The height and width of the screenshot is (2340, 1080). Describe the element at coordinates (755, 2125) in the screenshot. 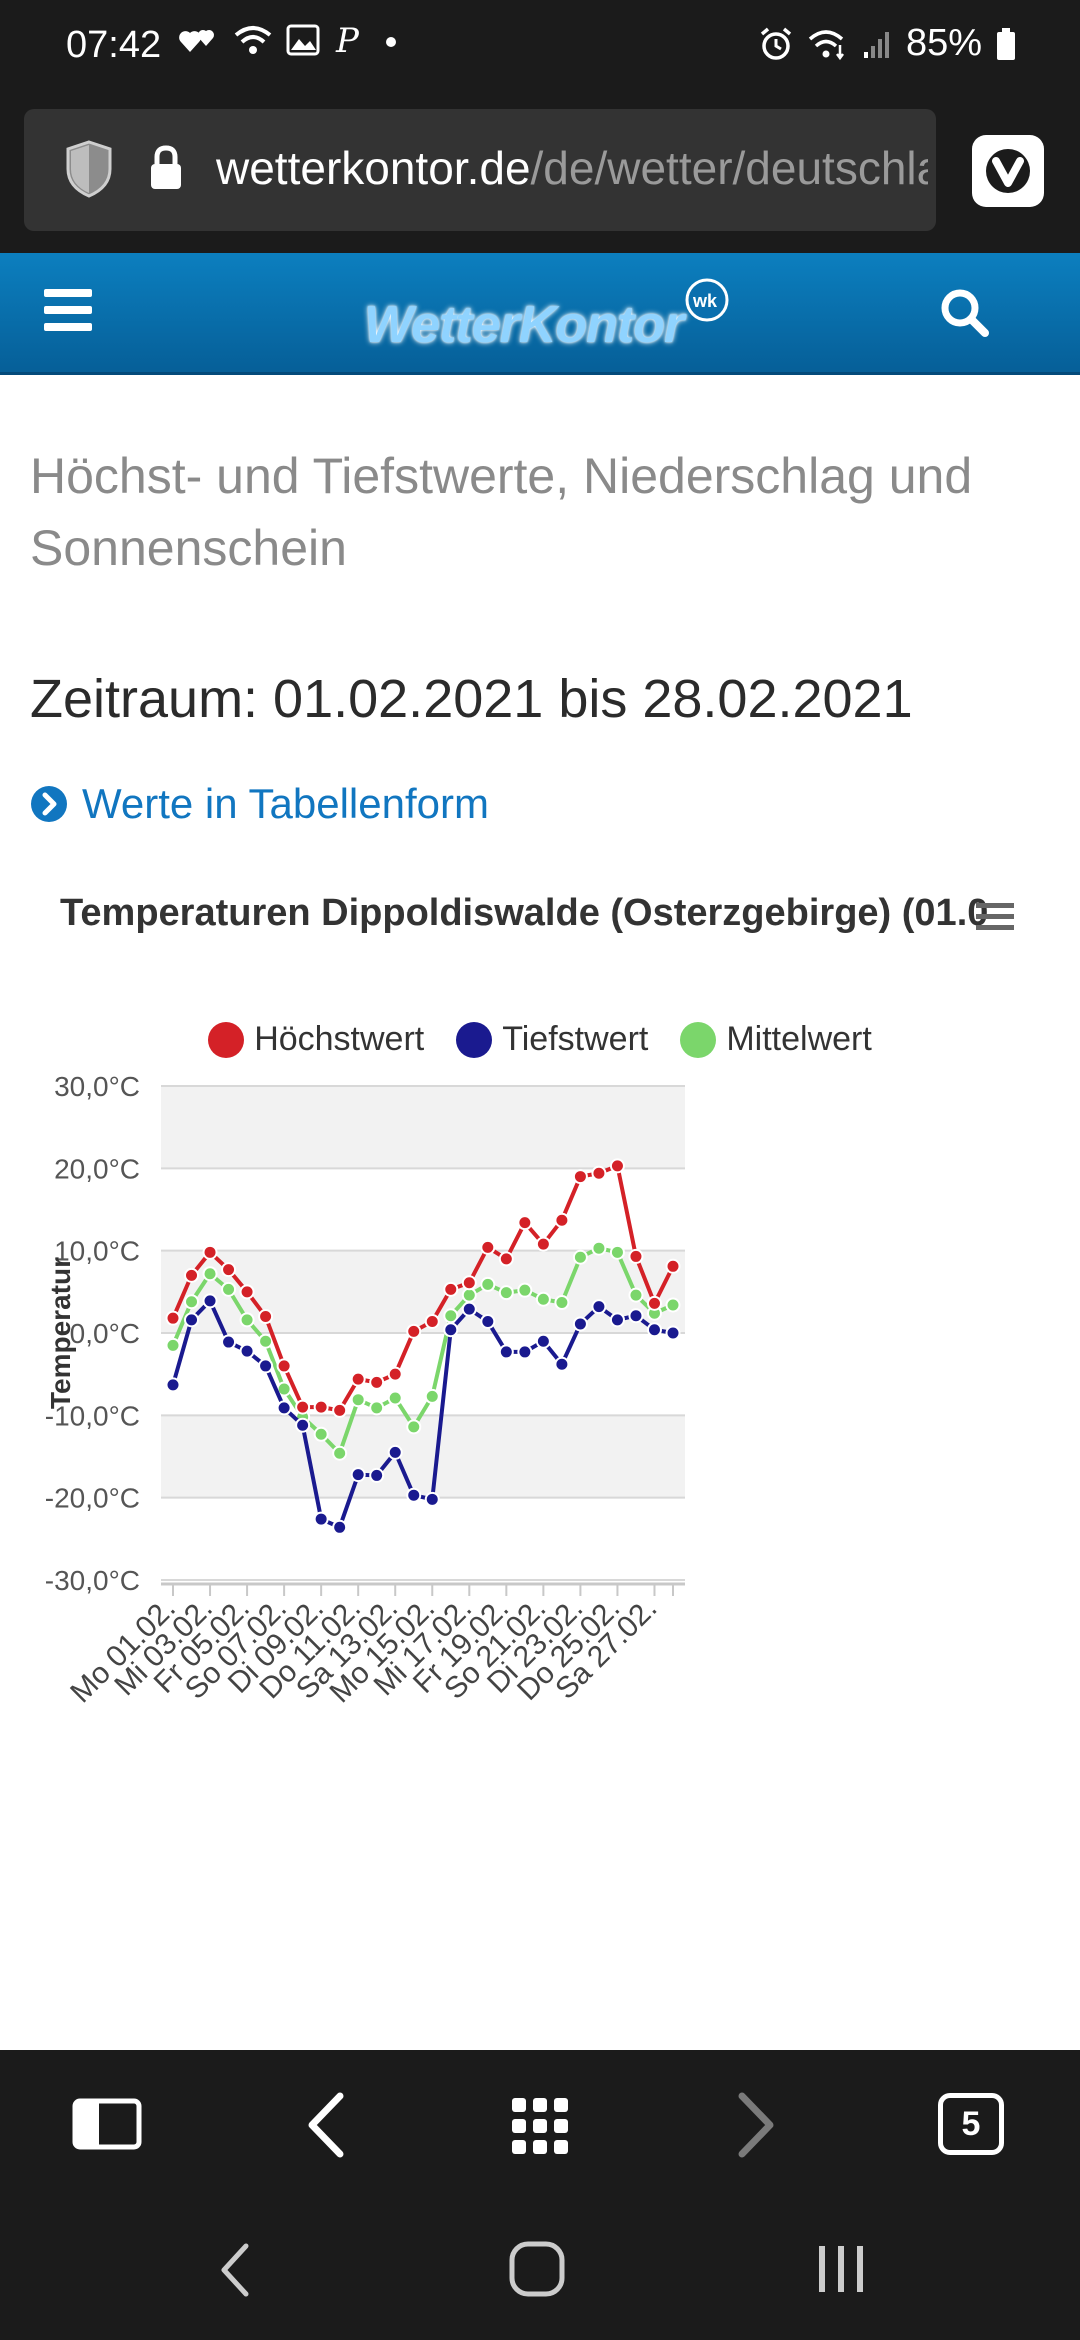

I see `forward-icon` at that location.